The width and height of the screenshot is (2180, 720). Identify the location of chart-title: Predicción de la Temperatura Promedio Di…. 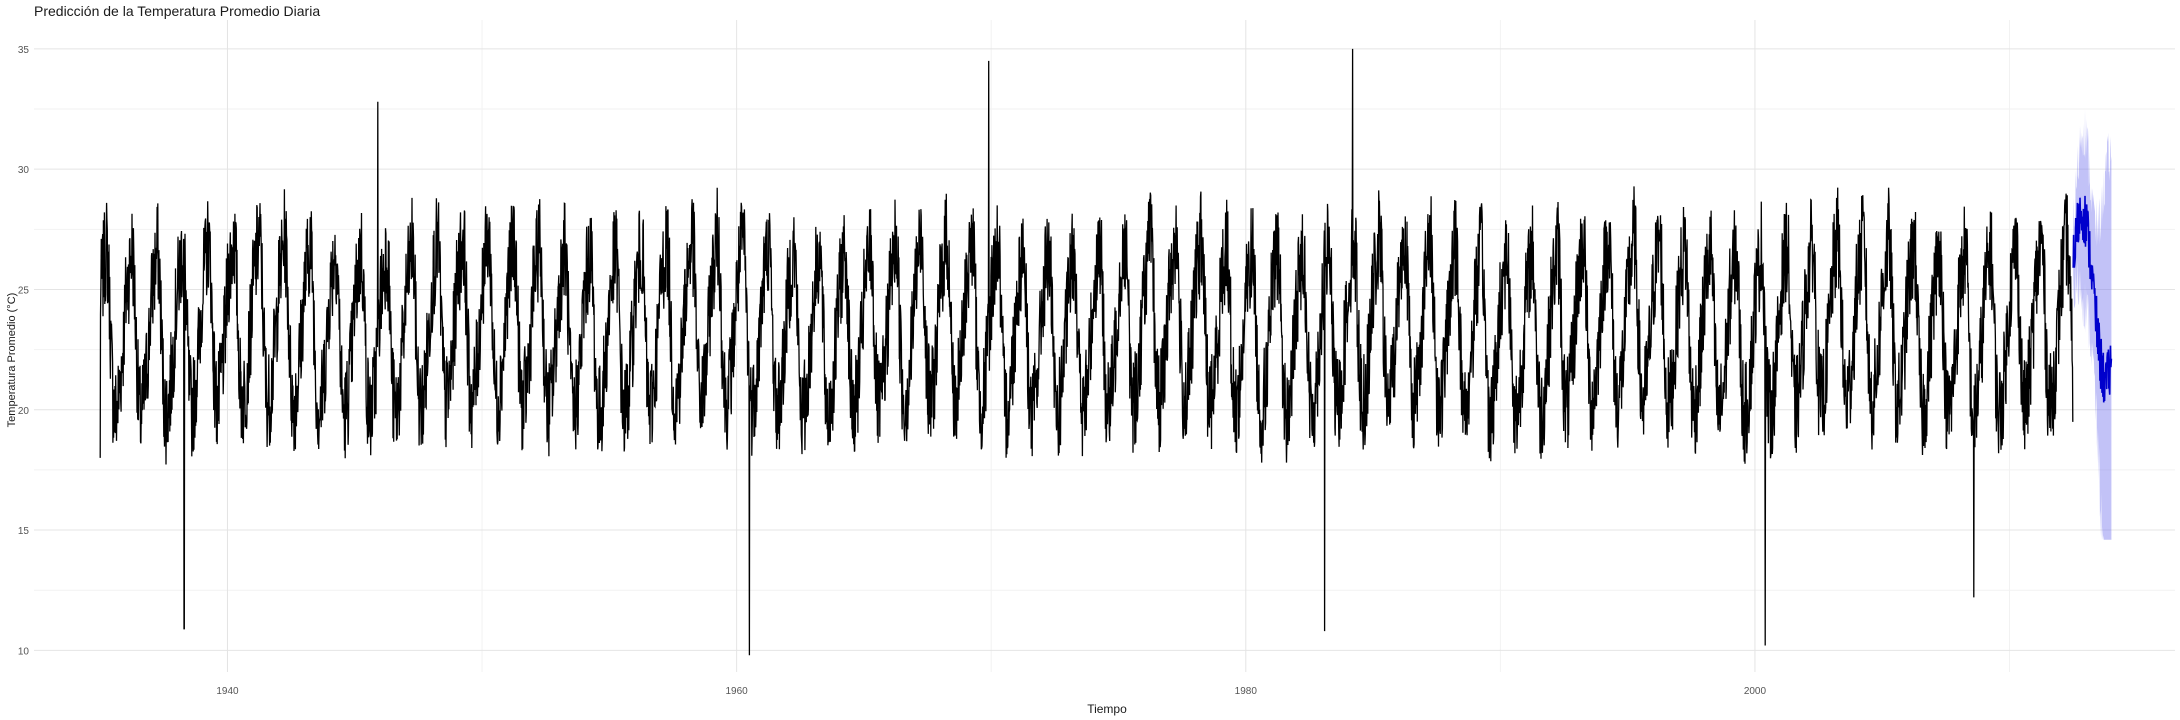
(177, 11).